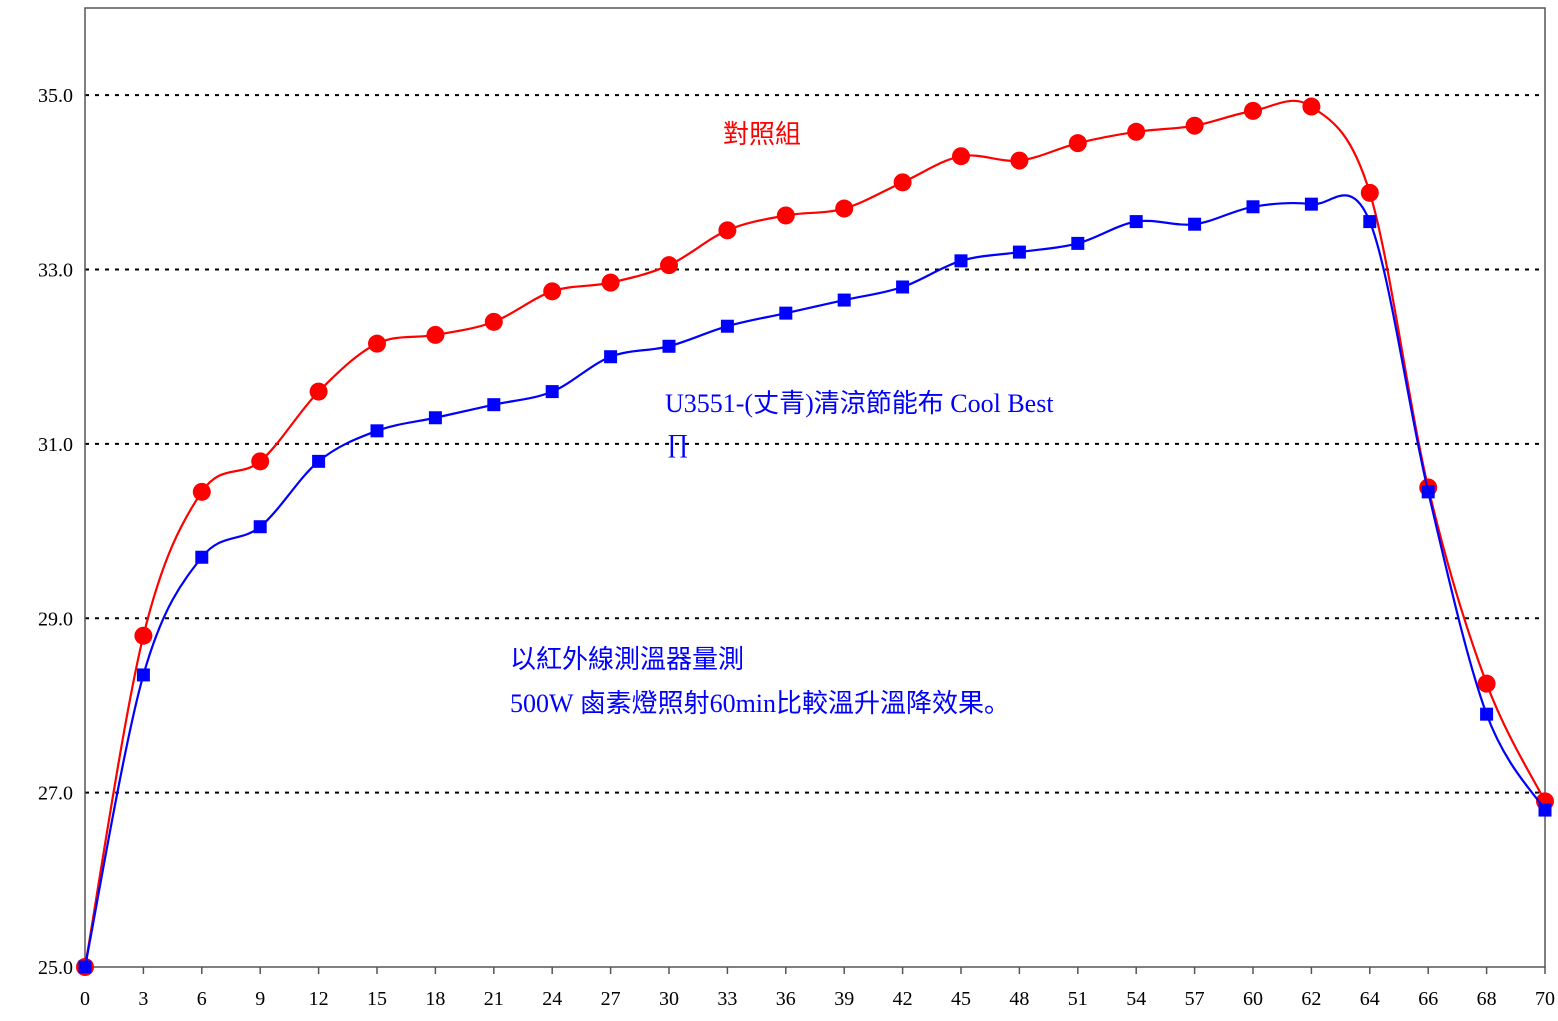 This screenshot has width=1558, height=1021. What do you see at coordinates (55, 968) in the screenshot?
I see `y-tick-label: 25.0` at bounding box center [55, 968].